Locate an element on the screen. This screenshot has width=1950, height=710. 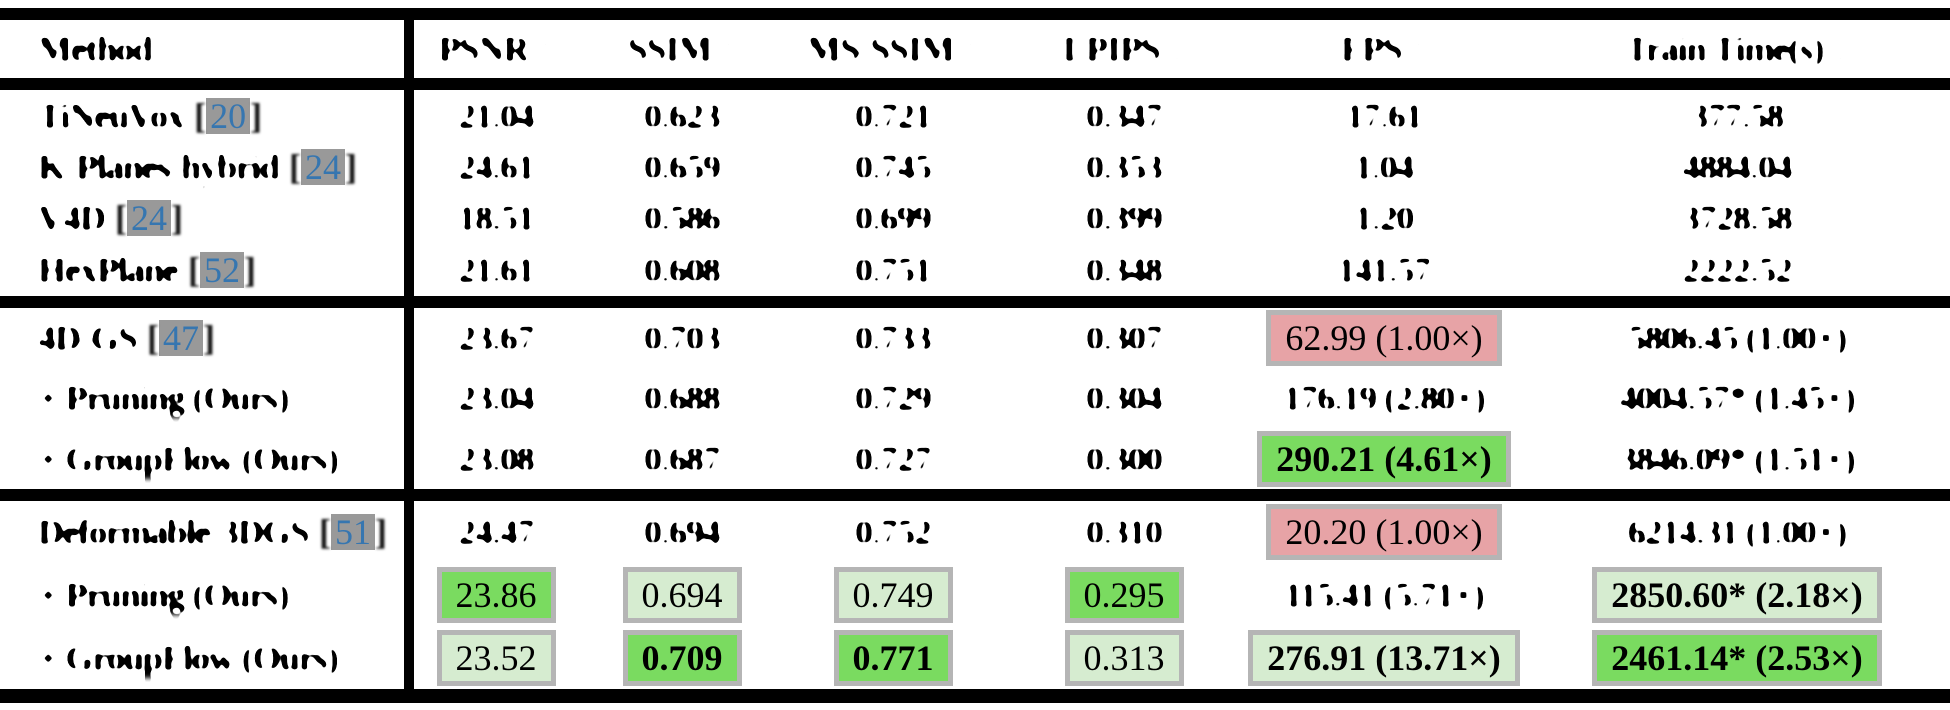
lpips-cell: 0.347 is located at coordinates (1124, 115).